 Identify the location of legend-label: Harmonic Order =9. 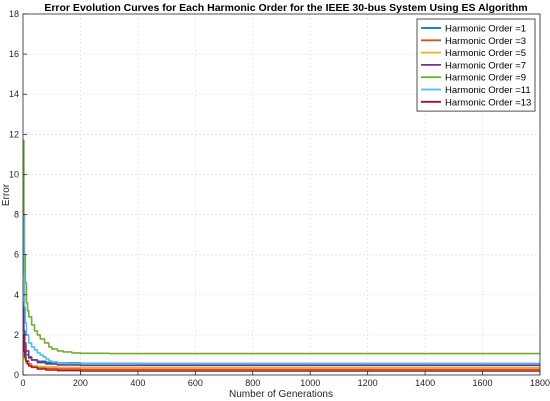
(485, 78).